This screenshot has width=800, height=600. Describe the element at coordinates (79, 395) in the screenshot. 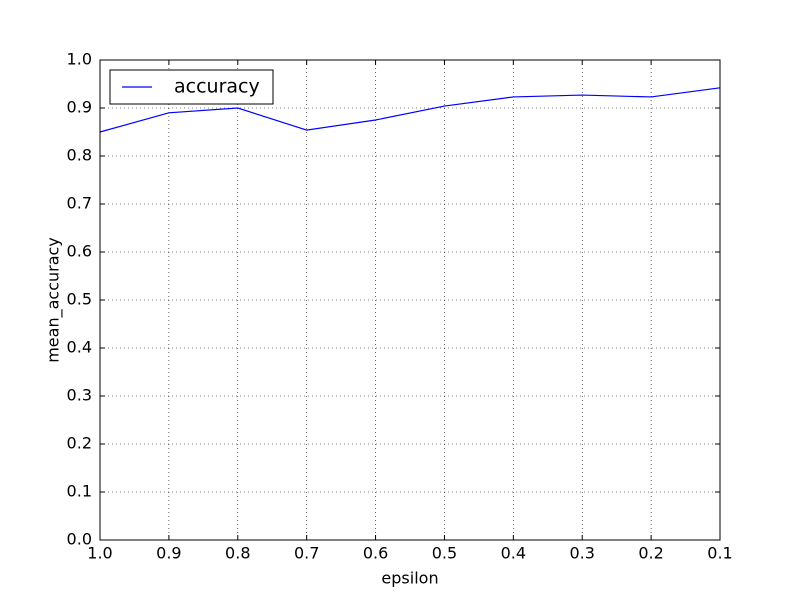

I see `y-tick-label: 0.3` at that location.